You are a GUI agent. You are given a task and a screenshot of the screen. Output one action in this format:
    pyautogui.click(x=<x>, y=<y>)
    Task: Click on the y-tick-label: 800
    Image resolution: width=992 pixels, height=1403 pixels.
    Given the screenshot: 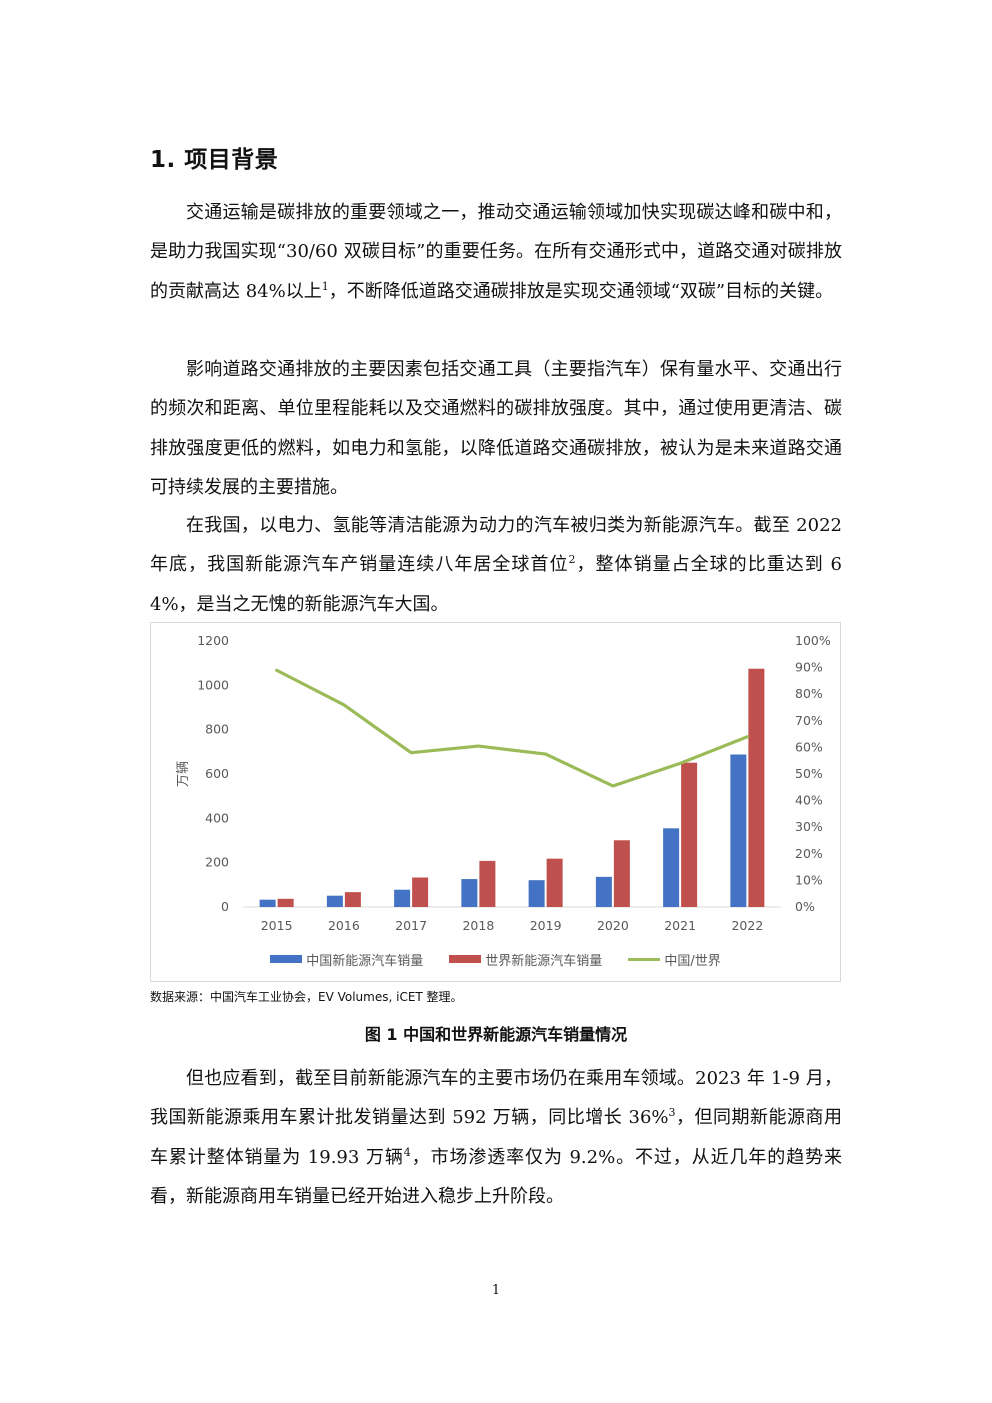 What is the action you would take?
    pyautogui.click(x=217, y=729)
    